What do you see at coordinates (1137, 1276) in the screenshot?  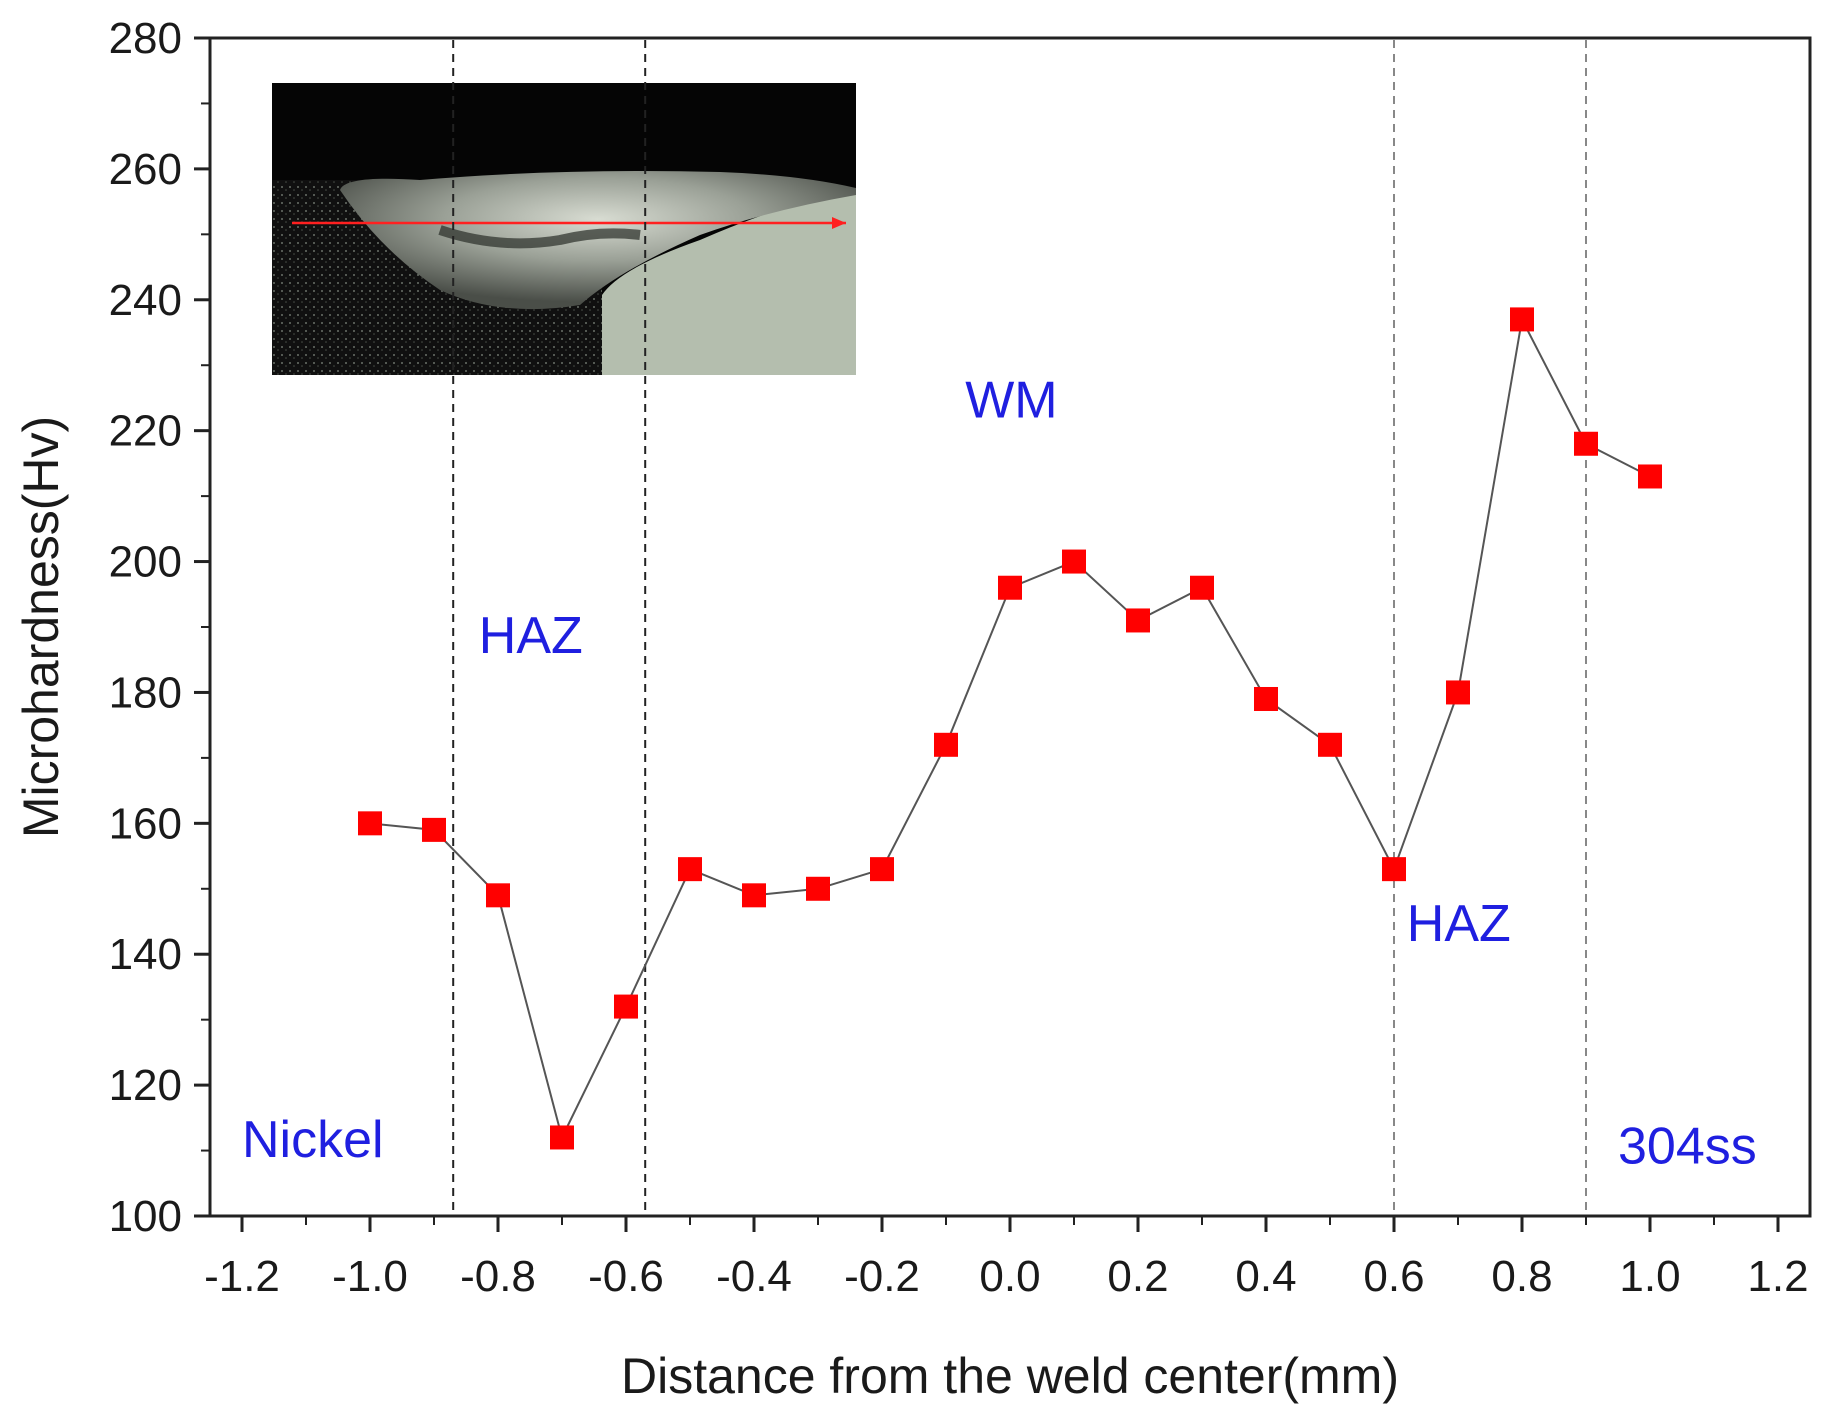 I see `x-tick-label: 0.2` at bounding box center [1137, 1276].